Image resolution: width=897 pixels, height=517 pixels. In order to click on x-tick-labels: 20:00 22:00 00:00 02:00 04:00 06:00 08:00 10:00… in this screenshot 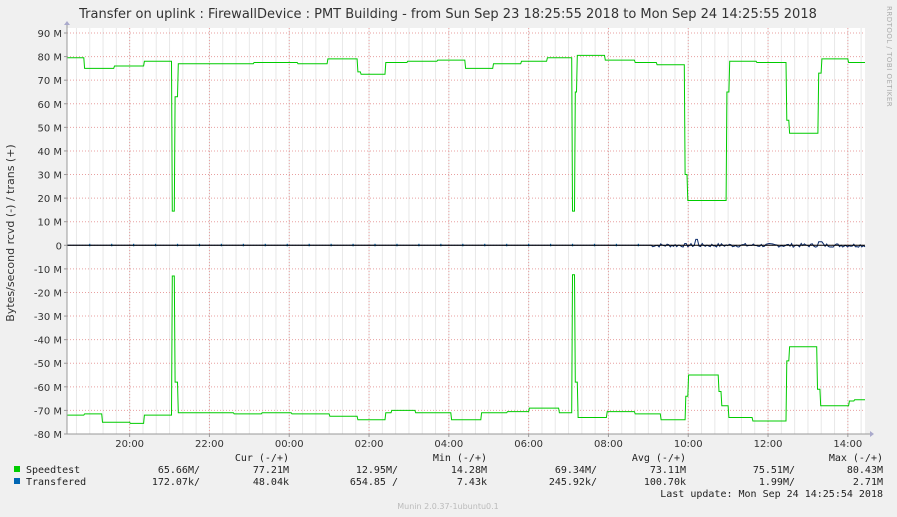, I will do `click(488, 444)`.